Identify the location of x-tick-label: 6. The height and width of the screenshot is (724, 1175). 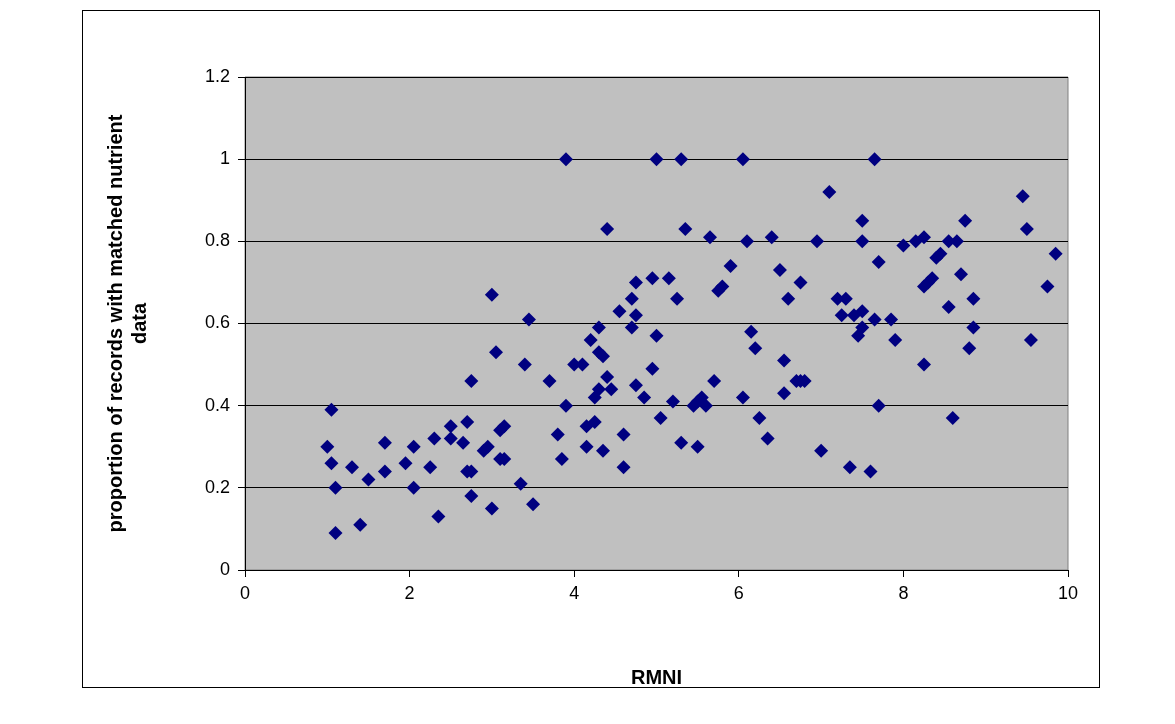
(738, 592).